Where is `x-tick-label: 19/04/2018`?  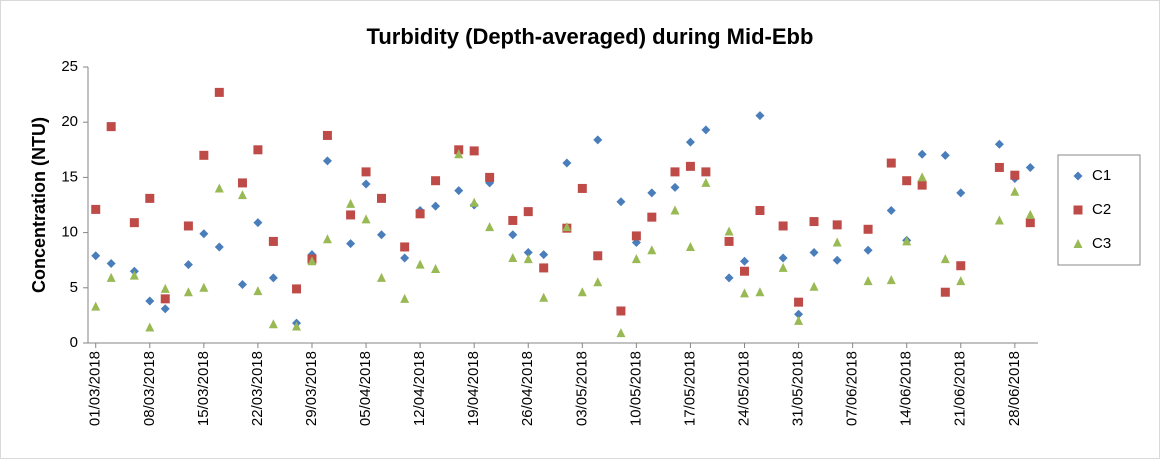
x-tick-label: 19/04/2018 is located at coordinates (473, 388).